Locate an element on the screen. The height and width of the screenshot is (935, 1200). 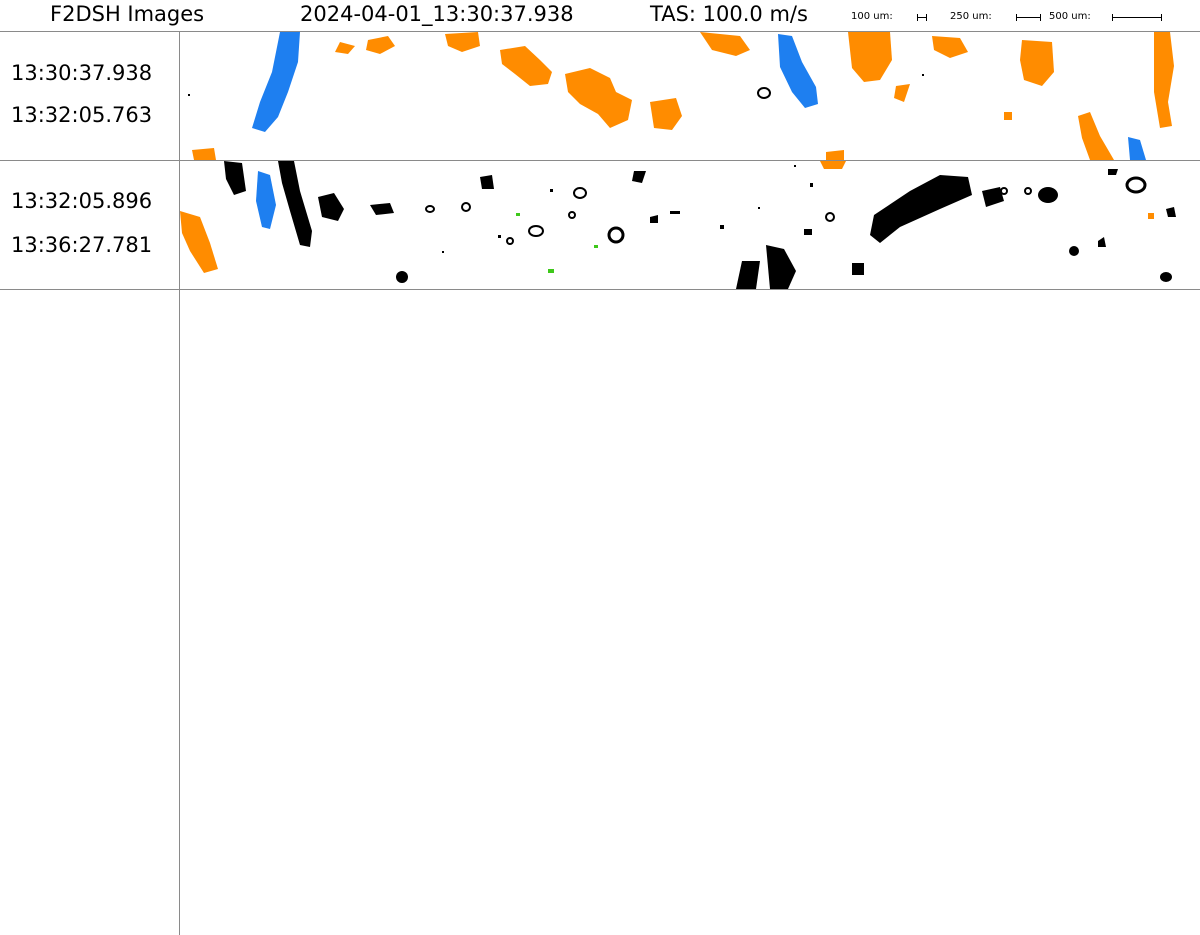
strip-1-end-time: 13:32:05.763 is located at coordinates (82, 115).